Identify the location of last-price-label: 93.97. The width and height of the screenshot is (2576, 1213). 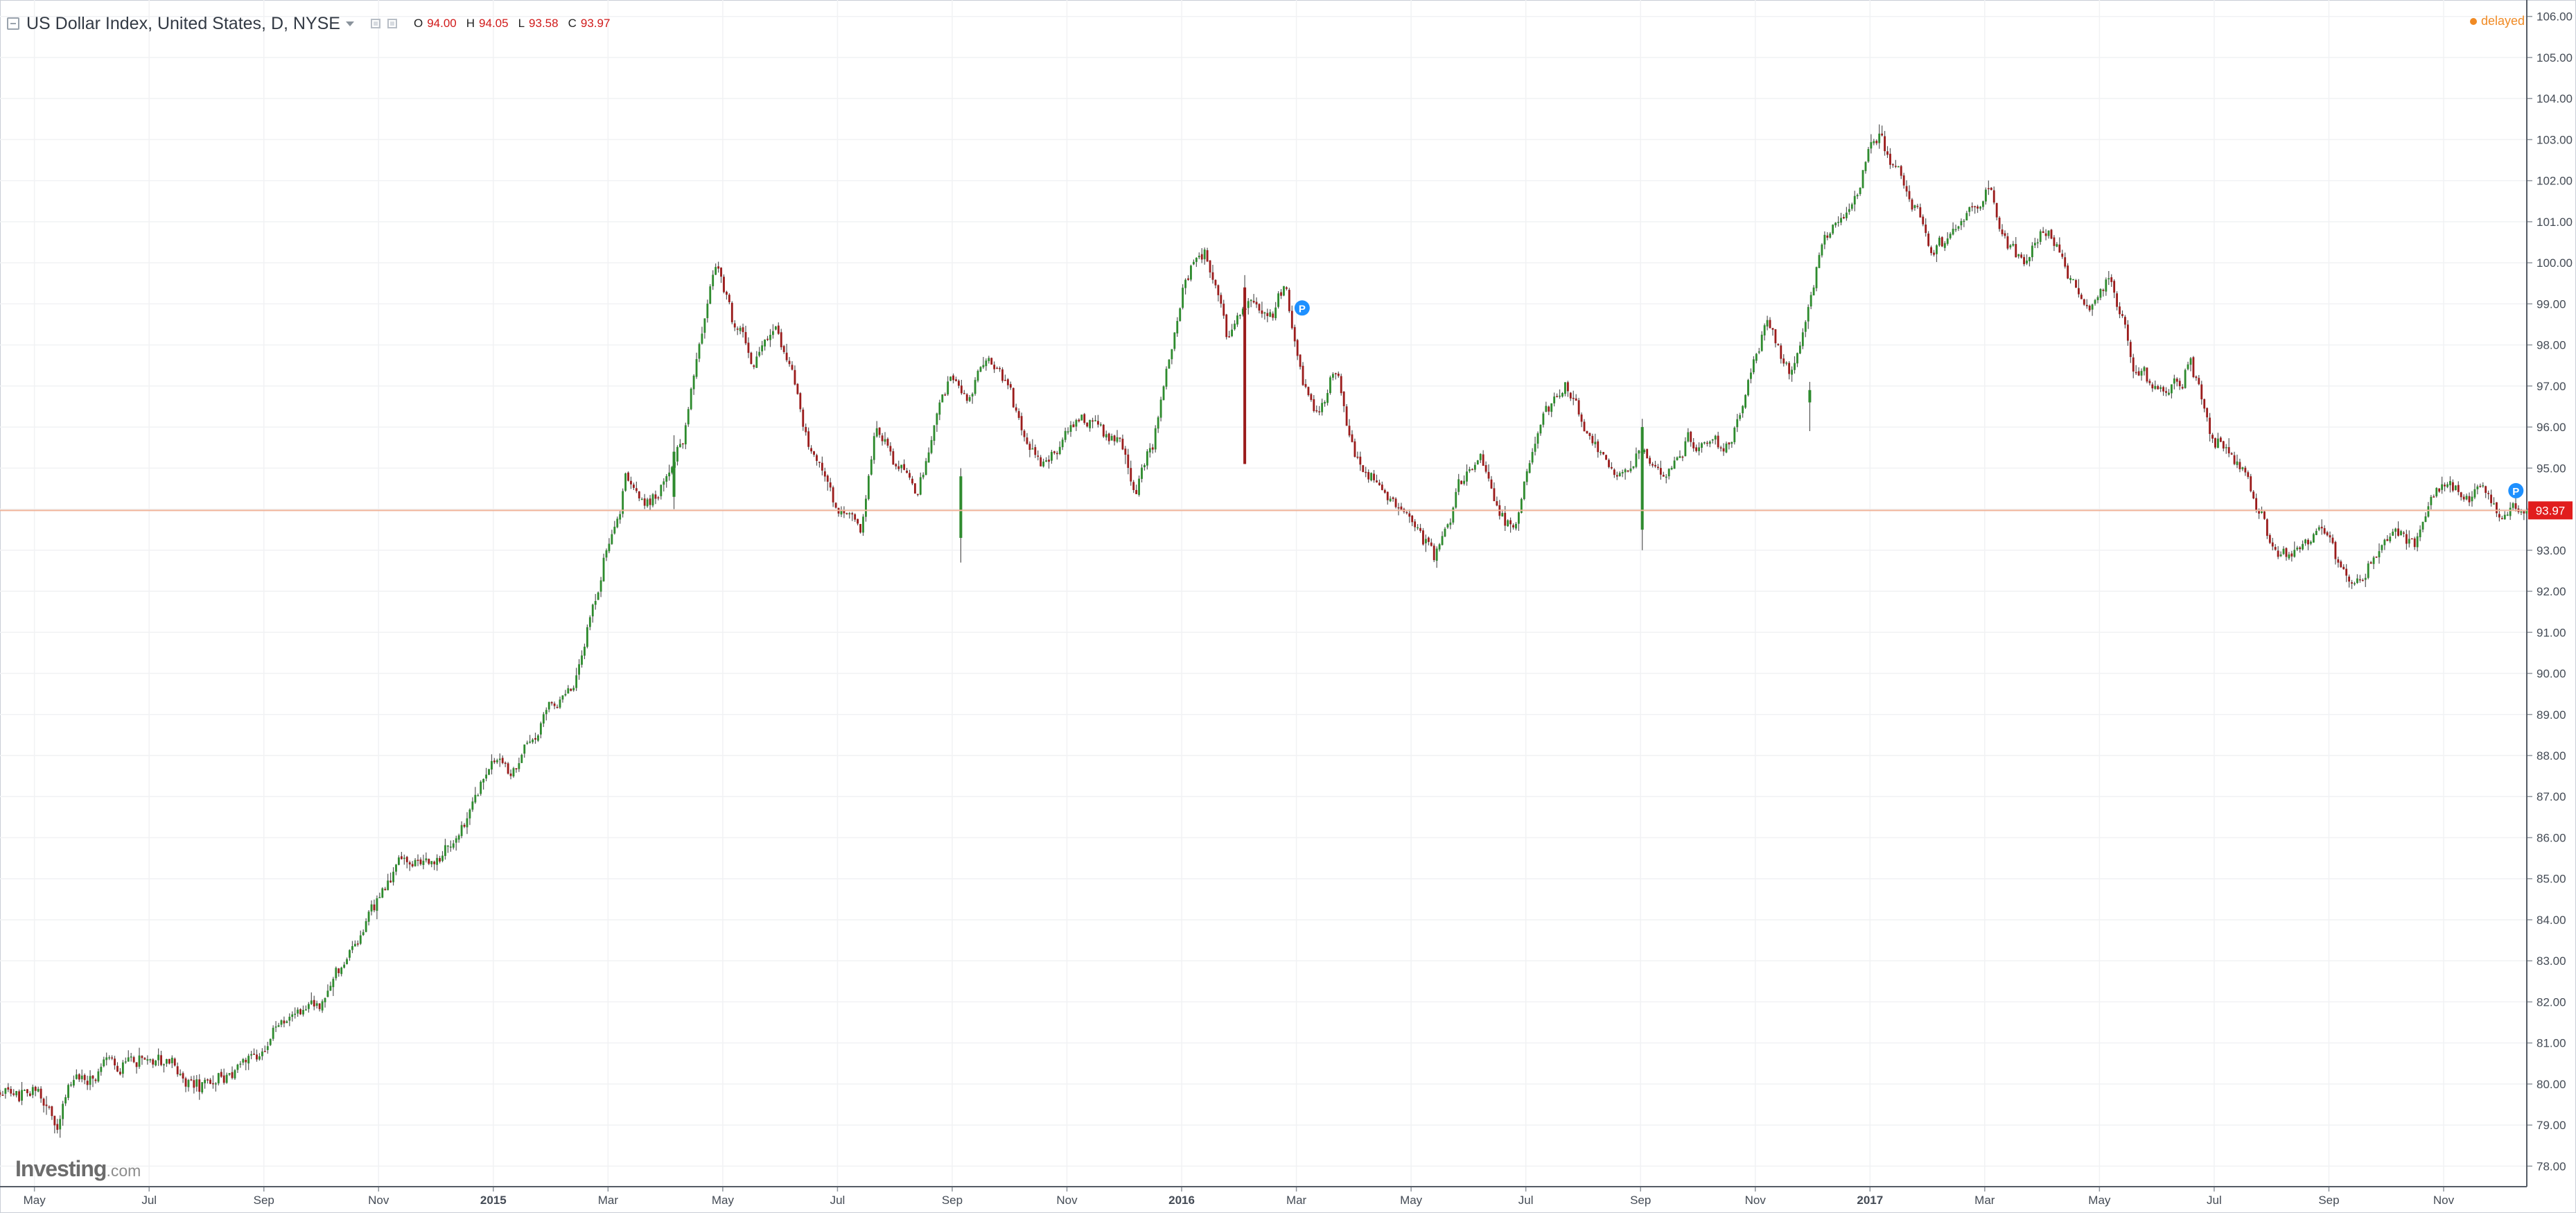
(2551, 511).